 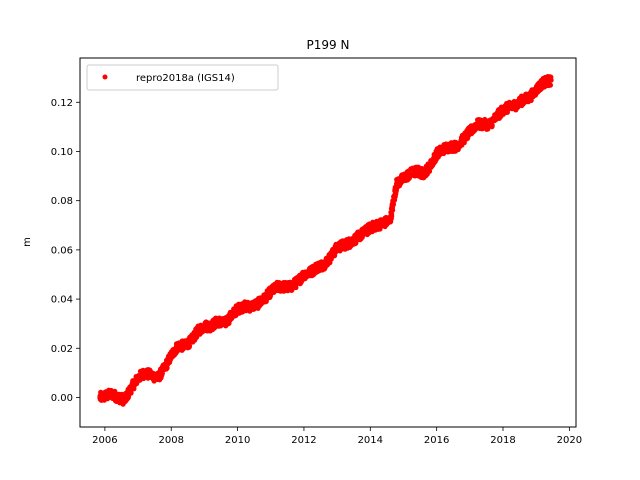 What do you see at coordinates (337, 436) in the screenshot?
I see `x-axis: 2006 2008 2010 2012 2014 2016 2018 2020` at bounding box center [337, 436].